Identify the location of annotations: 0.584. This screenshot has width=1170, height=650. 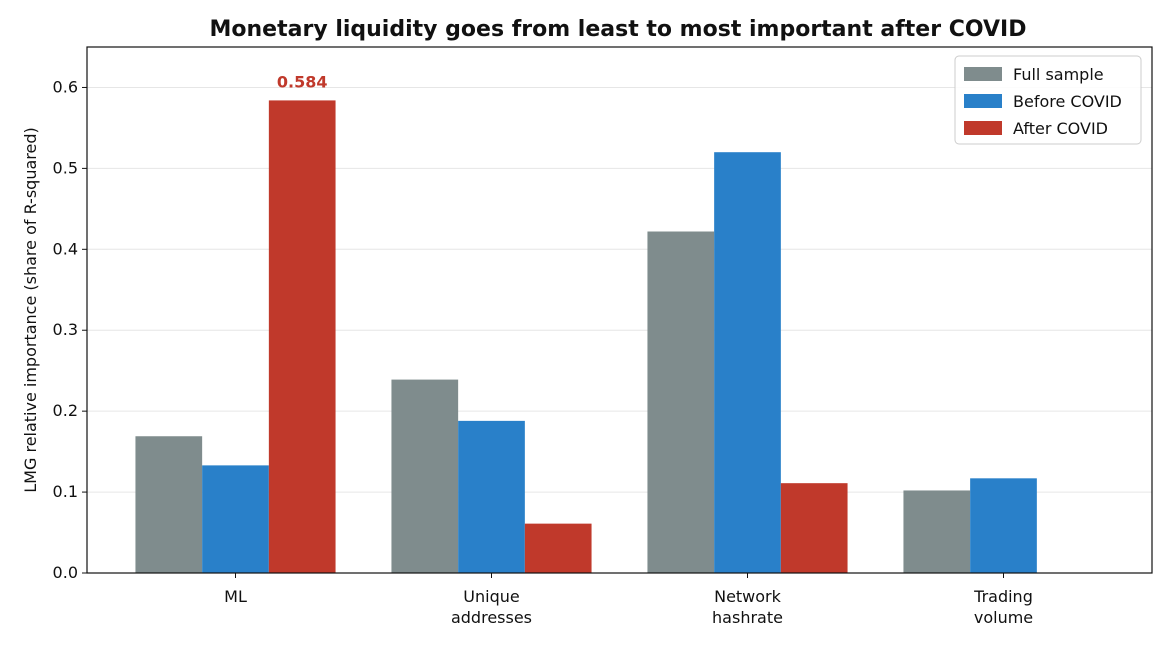
(302, 81).